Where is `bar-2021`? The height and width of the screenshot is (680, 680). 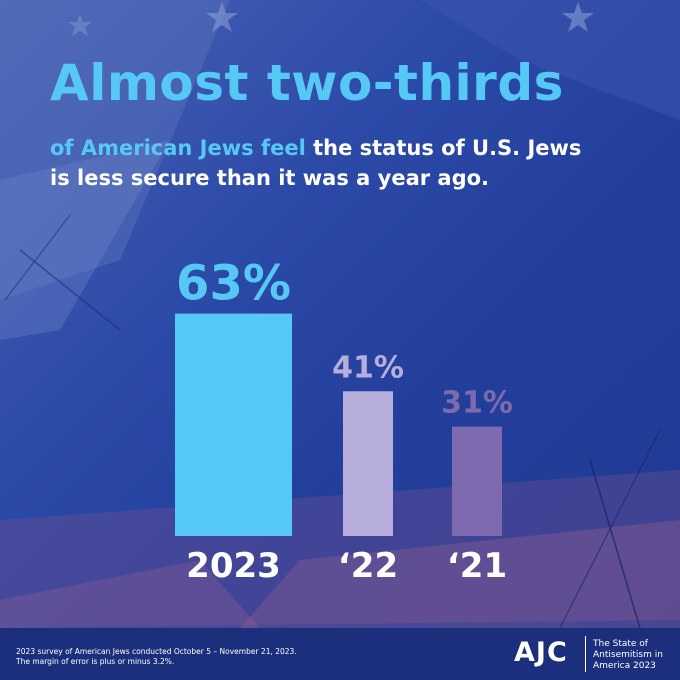 bar-2021 is located at coordinates (477, 481).